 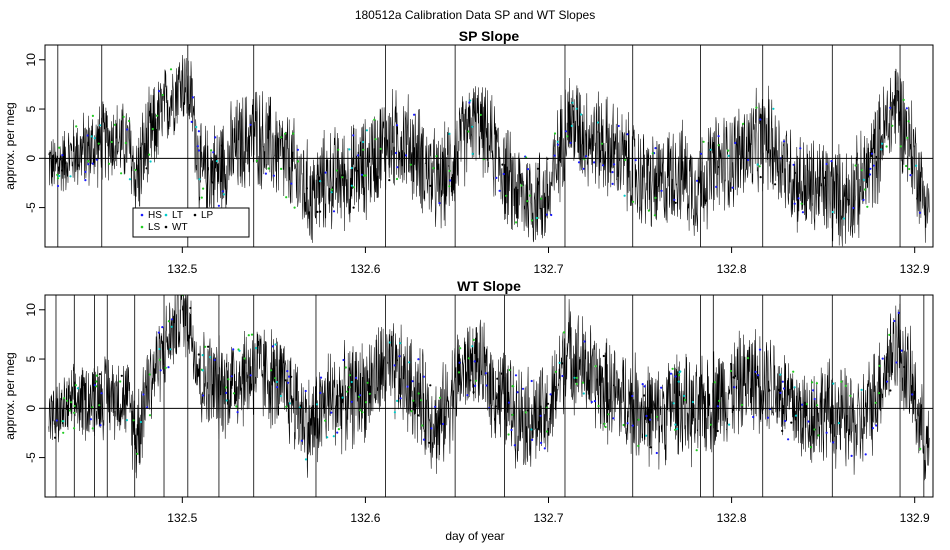 What do you see at coordinates (548, 518) in the screenshot?
I see `x-tick-label: 132.7` at bounding box center [548, 518].